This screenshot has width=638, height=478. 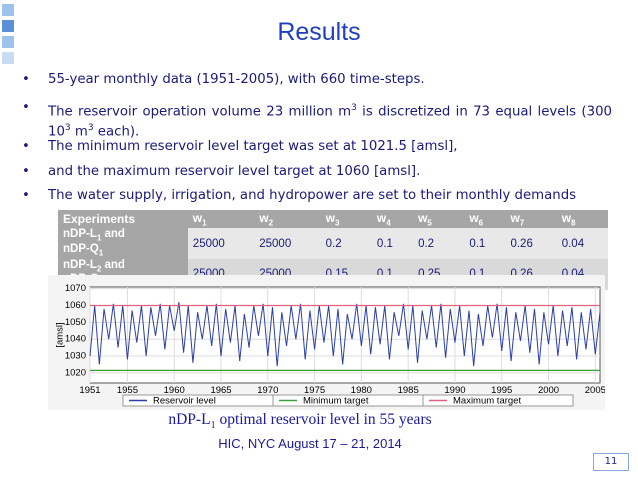 I want to click on x-tick-label: 1965, so click(x=220, y=390).